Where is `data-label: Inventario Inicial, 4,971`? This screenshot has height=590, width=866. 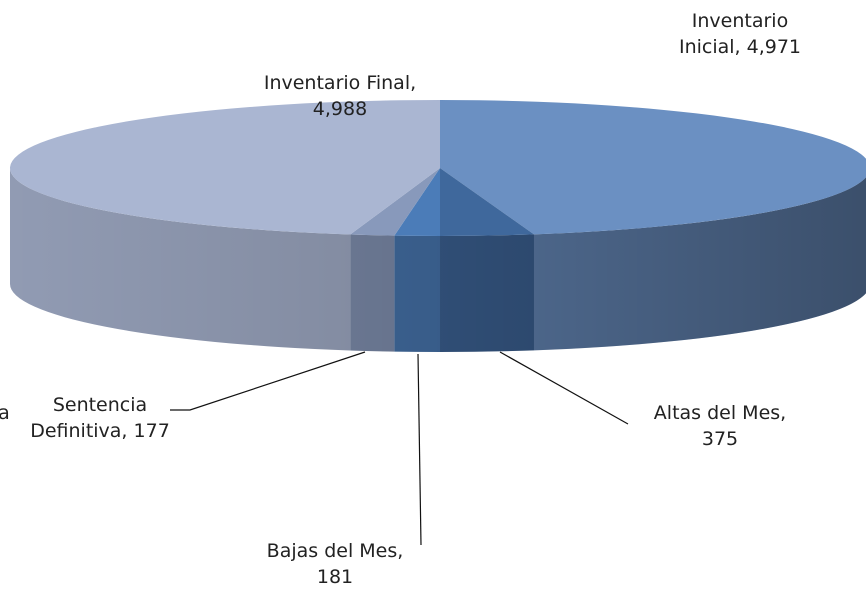
data-label: Inventario Inicial, 4,971 is located at coordinates (740, 34).